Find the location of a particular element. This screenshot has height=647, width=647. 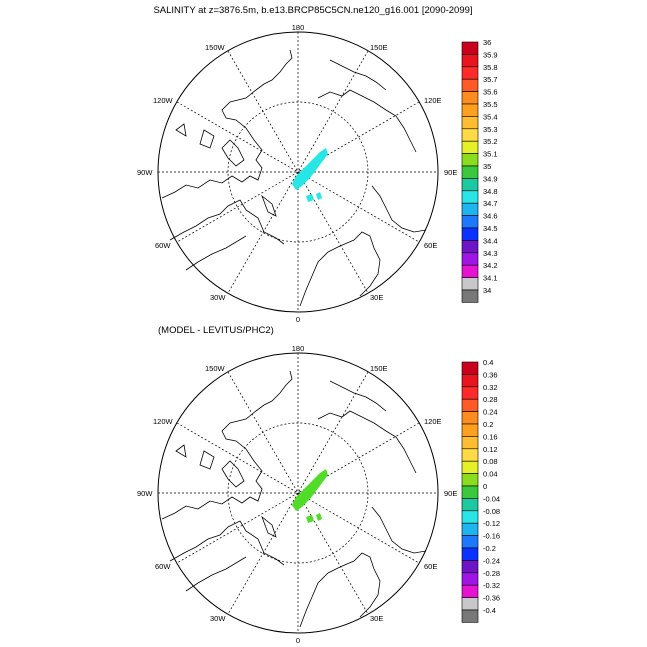

top-lon-0: 0 is located at coordinates (298, 319).